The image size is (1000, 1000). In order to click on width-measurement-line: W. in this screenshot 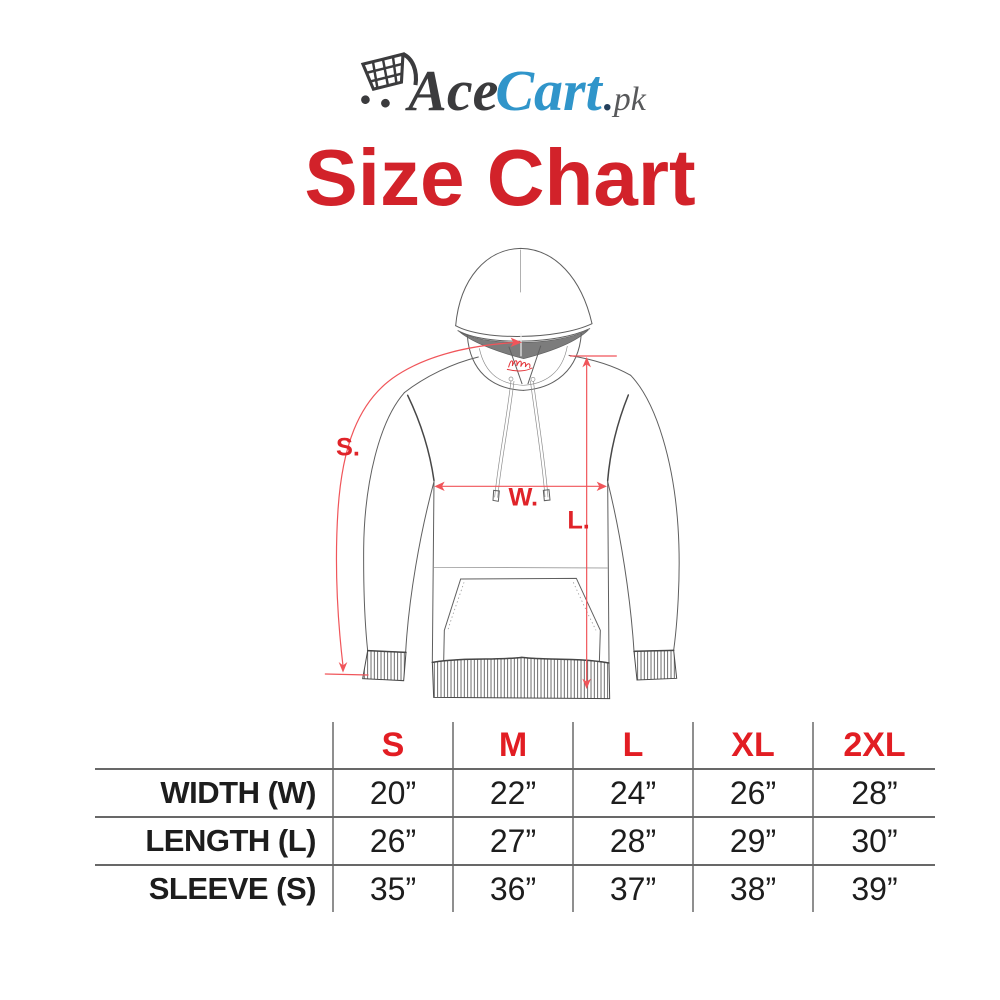, I will do `click(520, 496)`.